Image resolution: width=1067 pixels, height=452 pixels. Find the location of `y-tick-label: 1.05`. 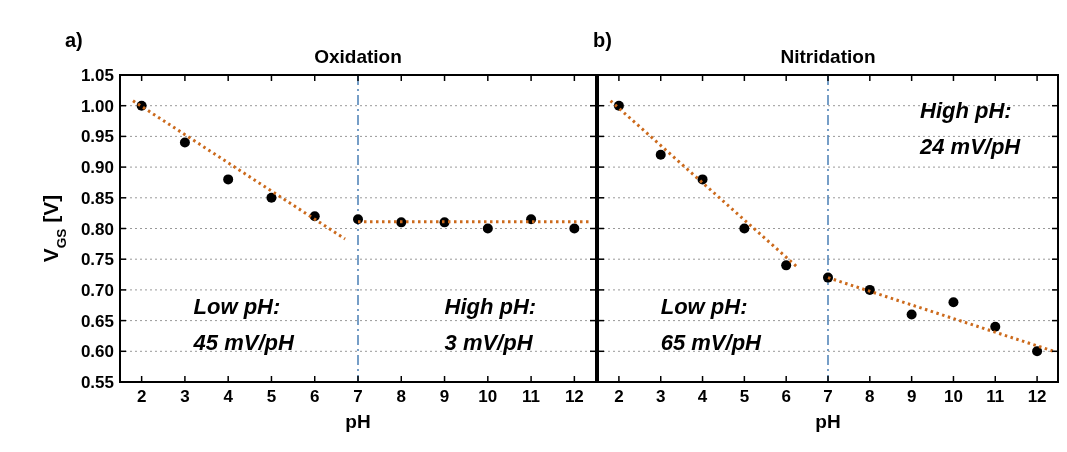

y-tick-label: 1.05 is located at coordinates (97, 75).